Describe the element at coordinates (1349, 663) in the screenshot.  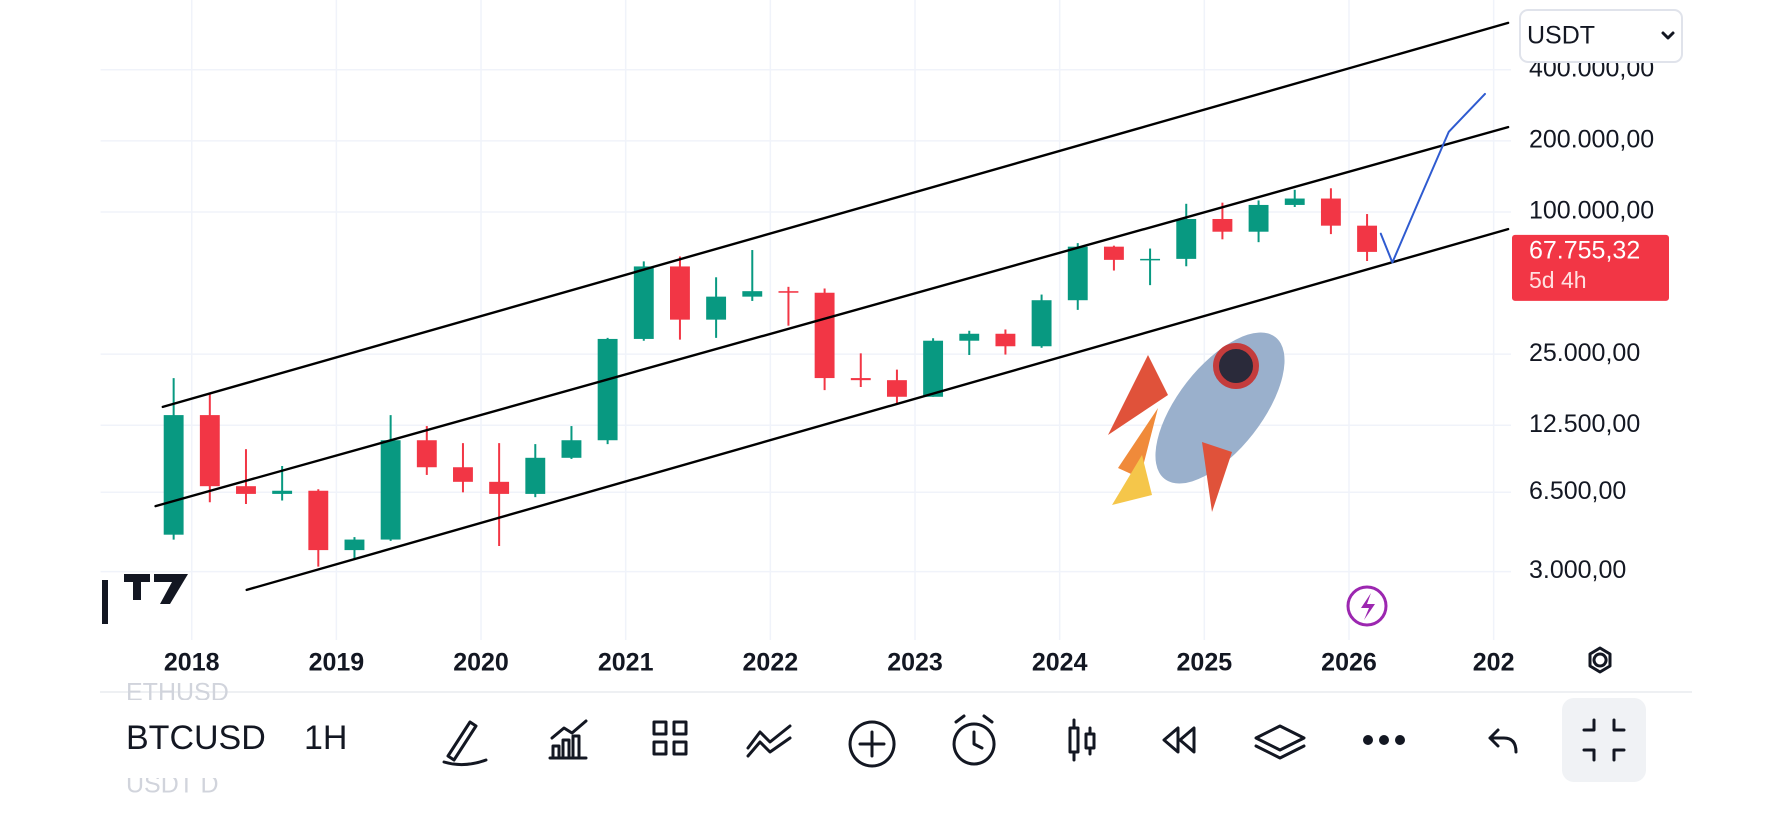
I see `x-tick-label: 2026` at that location.